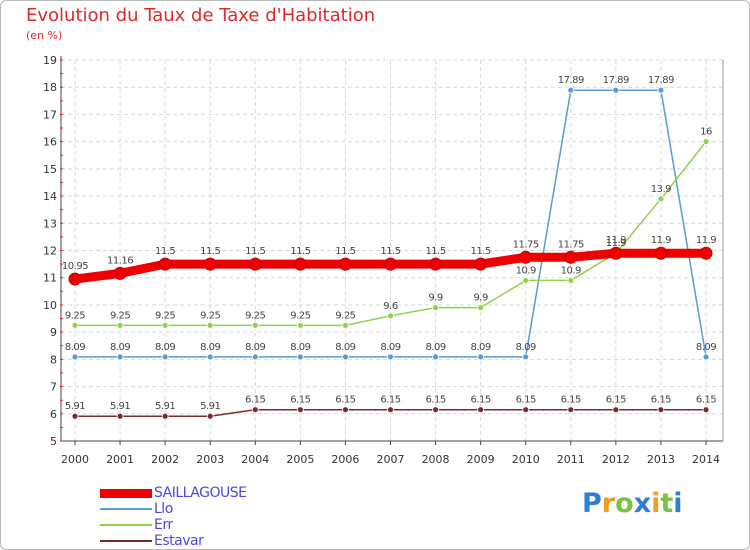  What do you see at coordinates (571, 244) in the screenshot?
I see `data-label-saillagouse: 11.75` at bounding box center [571, 244].